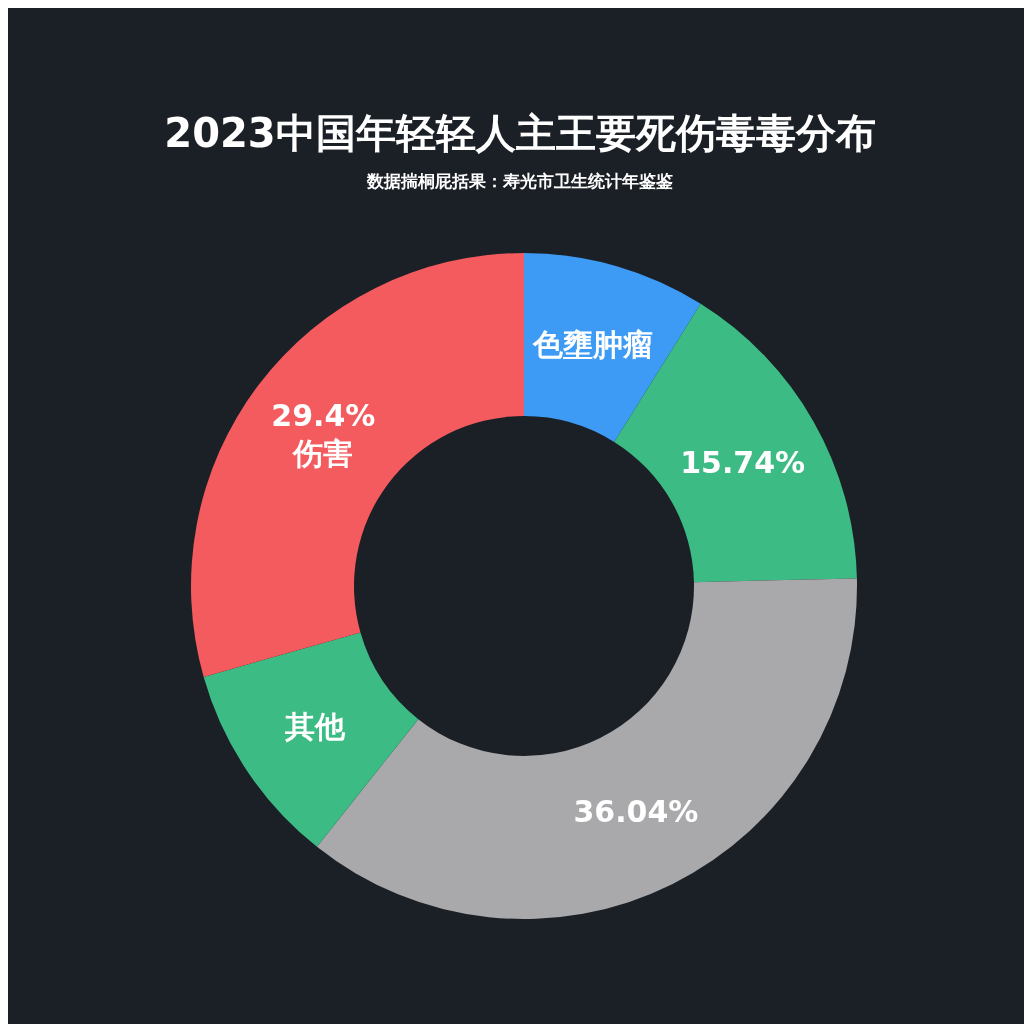 This screenshot has height=1024, width=1024. I want to click on slice-label: 伤害, so click(323, 453).